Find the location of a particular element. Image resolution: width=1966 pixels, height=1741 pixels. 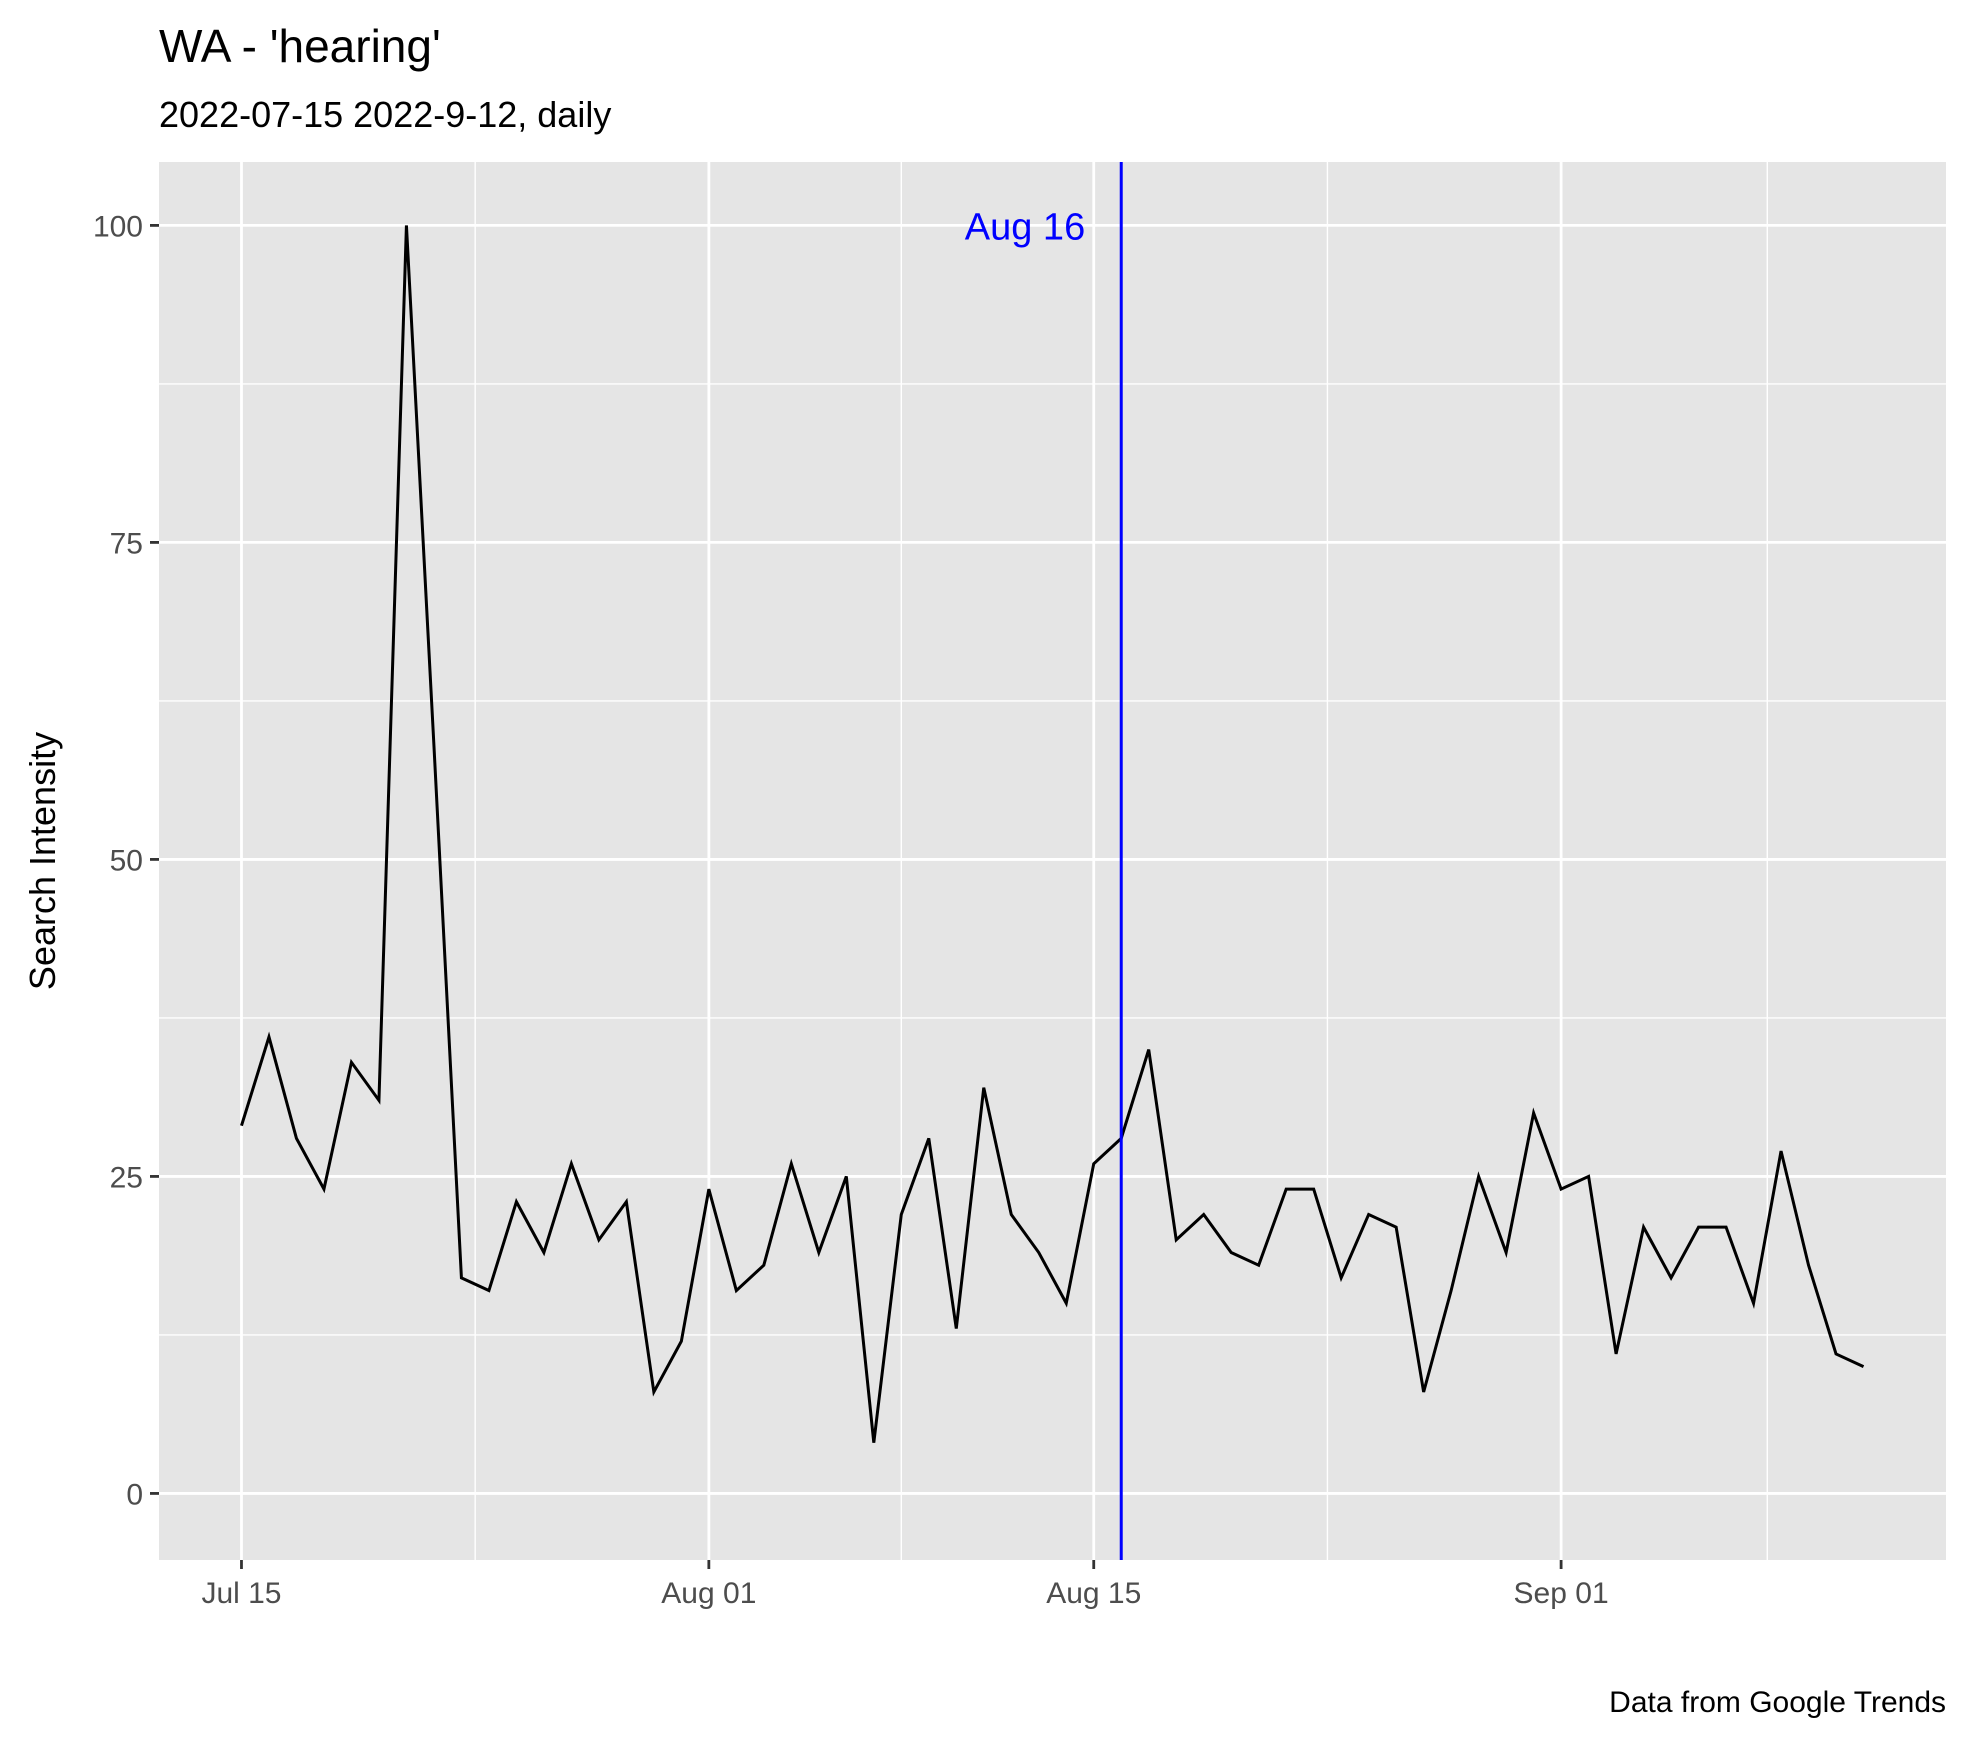

y-axis: 0 25 50 75 100 is located at coordinates (126, 860).